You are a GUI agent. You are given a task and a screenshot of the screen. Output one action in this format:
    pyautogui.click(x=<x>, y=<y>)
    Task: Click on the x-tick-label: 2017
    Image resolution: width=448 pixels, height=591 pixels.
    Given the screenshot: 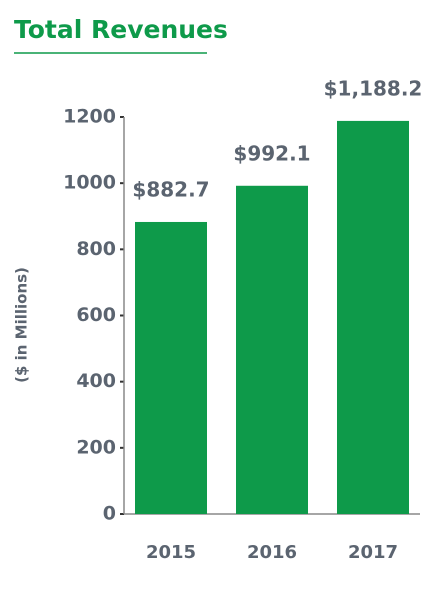 What is the action you would take?
    pyautogui.click(x=373, y=552)
    